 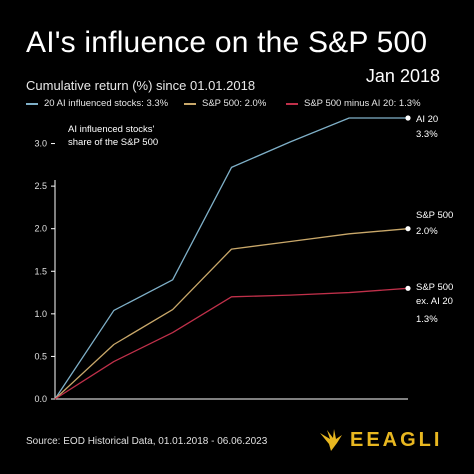 I want to click on annotation-line-1: AI influenced stocks', so click(x=111, y=129).